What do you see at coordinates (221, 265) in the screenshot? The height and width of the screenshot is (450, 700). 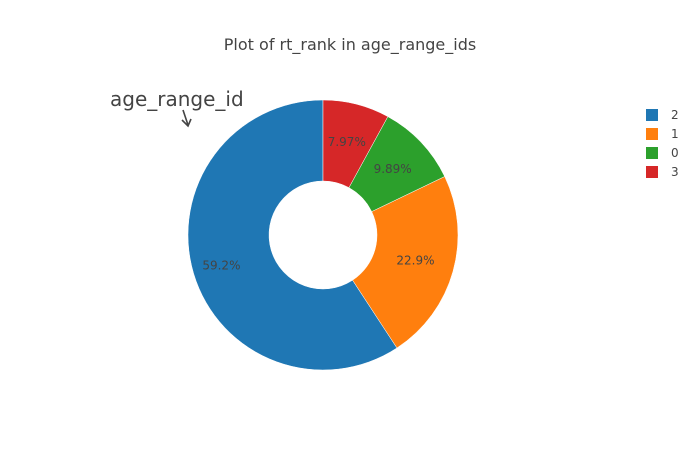 I see `slice-label-2: 59.2%` at bounding box center [221, 265].